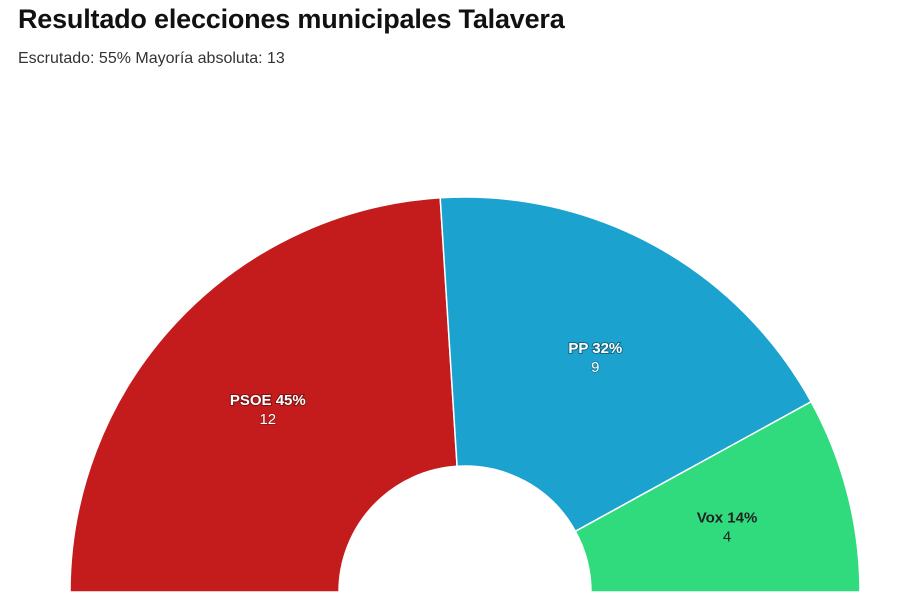  What do you see at coordinates (717, 496) in the screenshot?
I see `slice-vox` at bounding box center [717, 496].